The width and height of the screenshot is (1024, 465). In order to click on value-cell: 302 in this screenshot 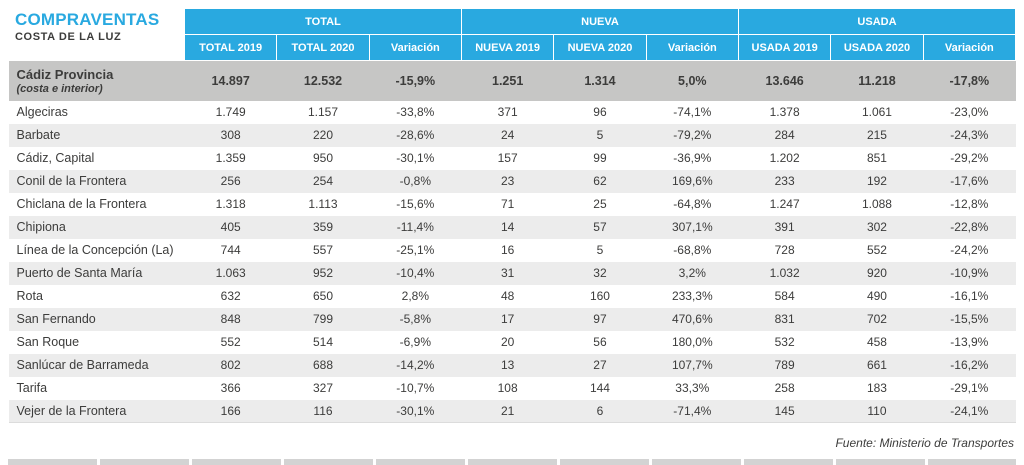, I will do `click(877, 227)`.